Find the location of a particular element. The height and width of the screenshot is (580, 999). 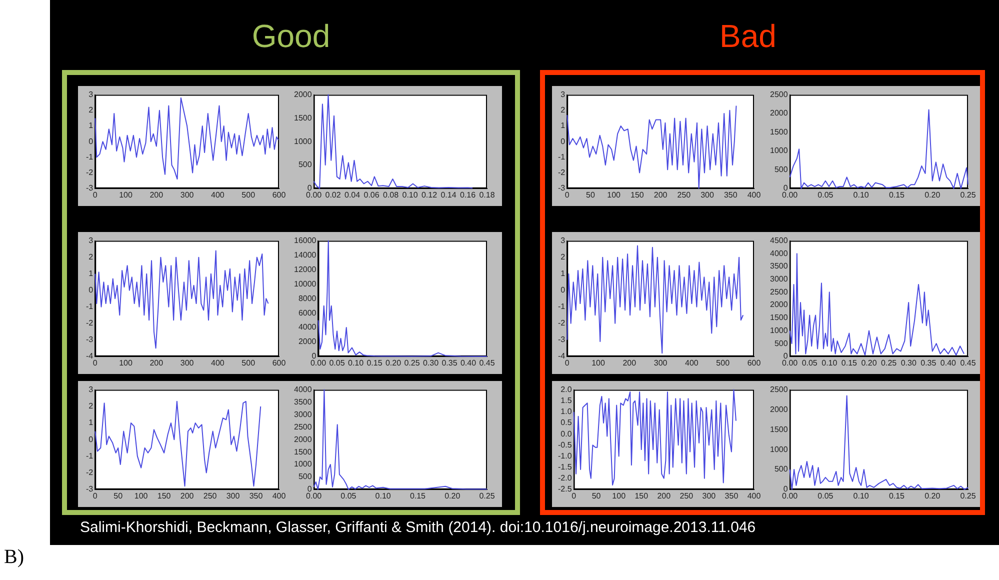

y-tick-label: 500 is located at coordinates (305, 165).